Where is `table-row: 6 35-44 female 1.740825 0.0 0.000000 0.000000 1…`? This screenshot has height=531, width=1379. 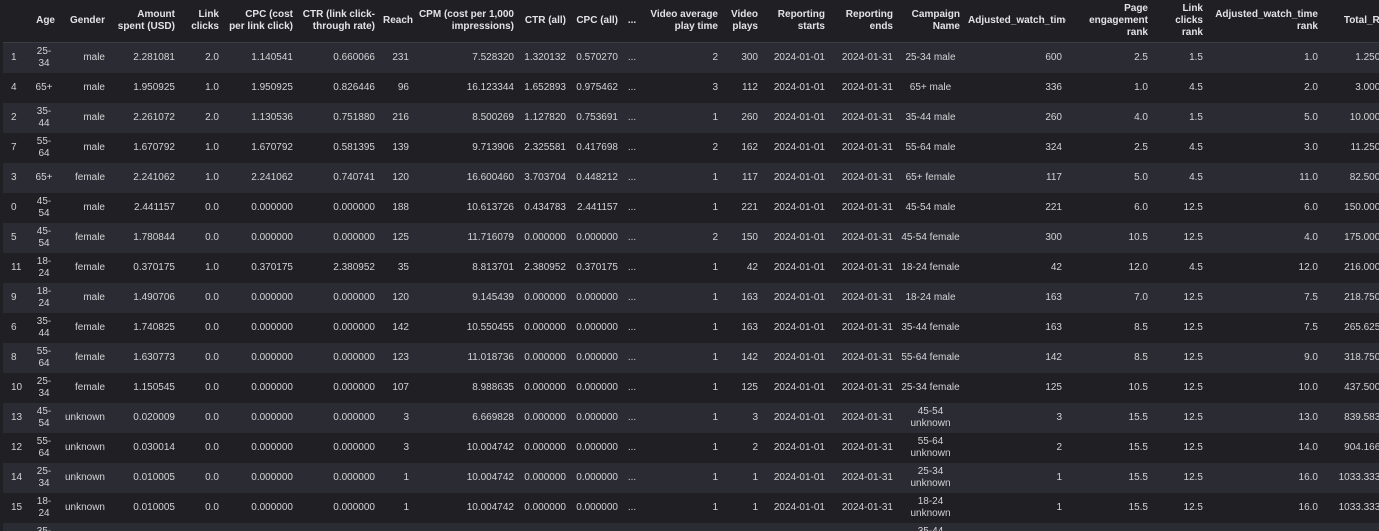
table-row: 6 35-44 female 1.740825 0.0 0.000000 0.000000 1… is located at coordinates (691, 327).